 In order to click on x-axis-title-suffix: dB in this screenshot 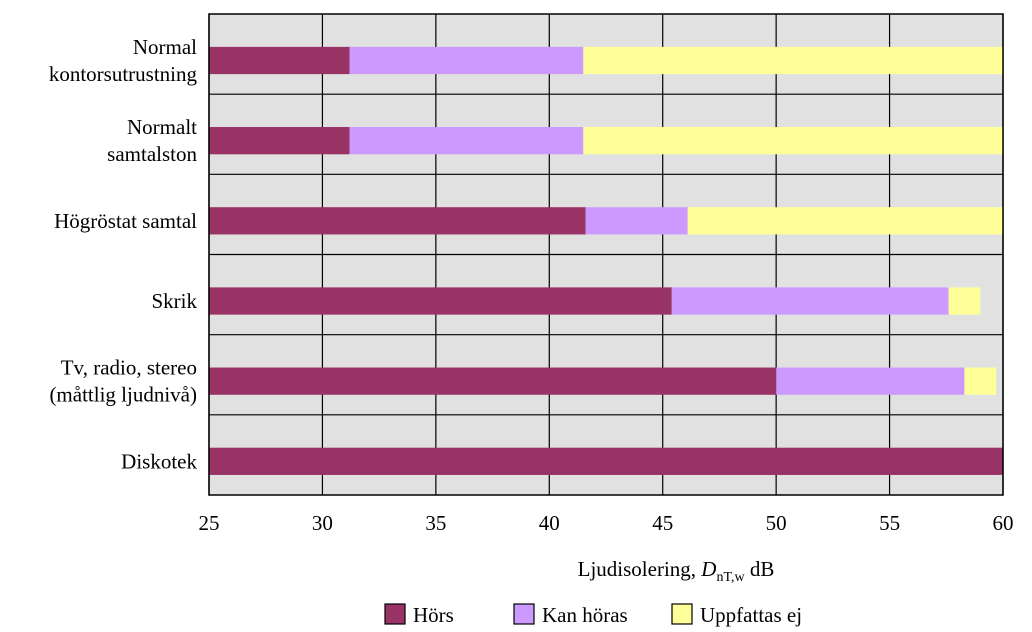, I will do `click(760, 569)`.